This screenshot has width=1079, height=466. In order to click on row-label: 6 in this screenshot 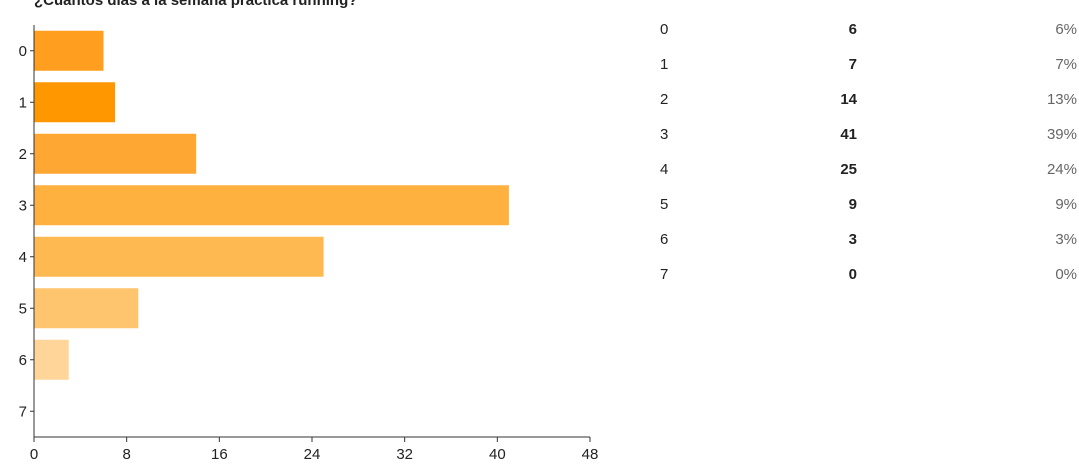, I will do `click(664, 239)`.